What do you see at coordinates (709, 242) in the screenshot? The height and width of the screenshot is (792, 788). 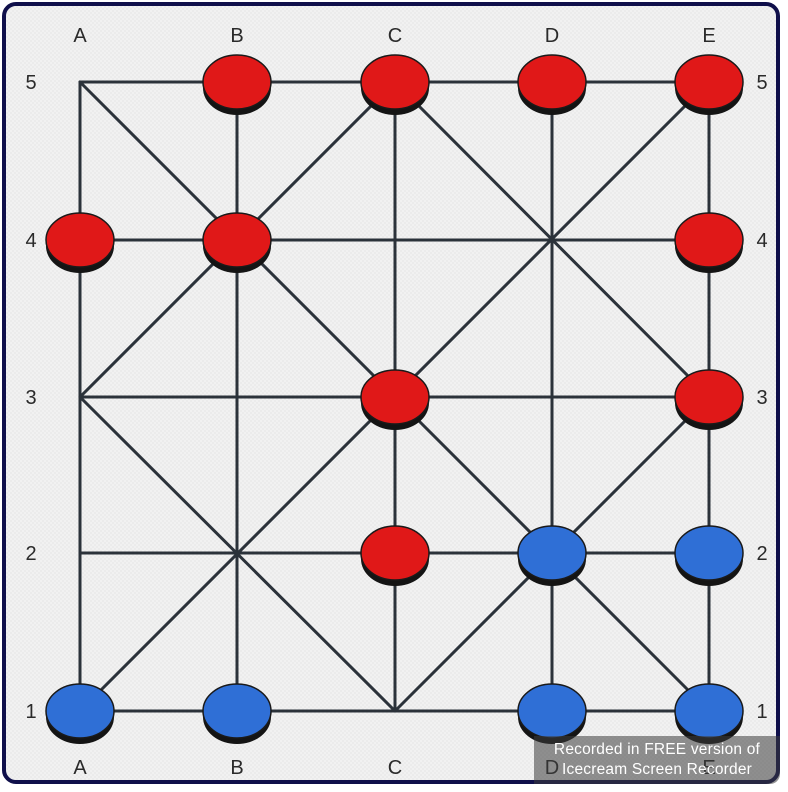 I see `red-piece-e4` at bounding box center [709, 242].